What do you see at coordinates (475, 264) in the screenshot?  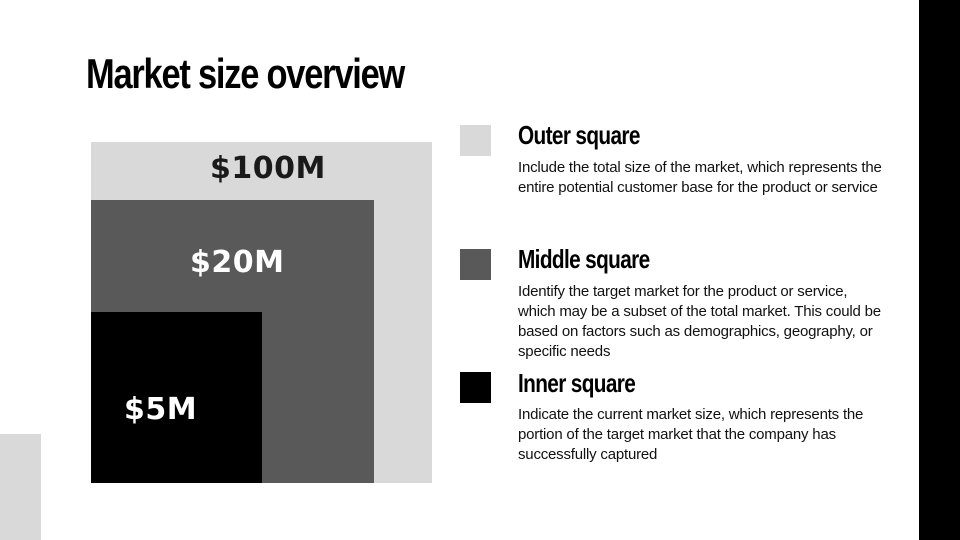 I see `middle-square-swatch` at bounding box center [475, 264].